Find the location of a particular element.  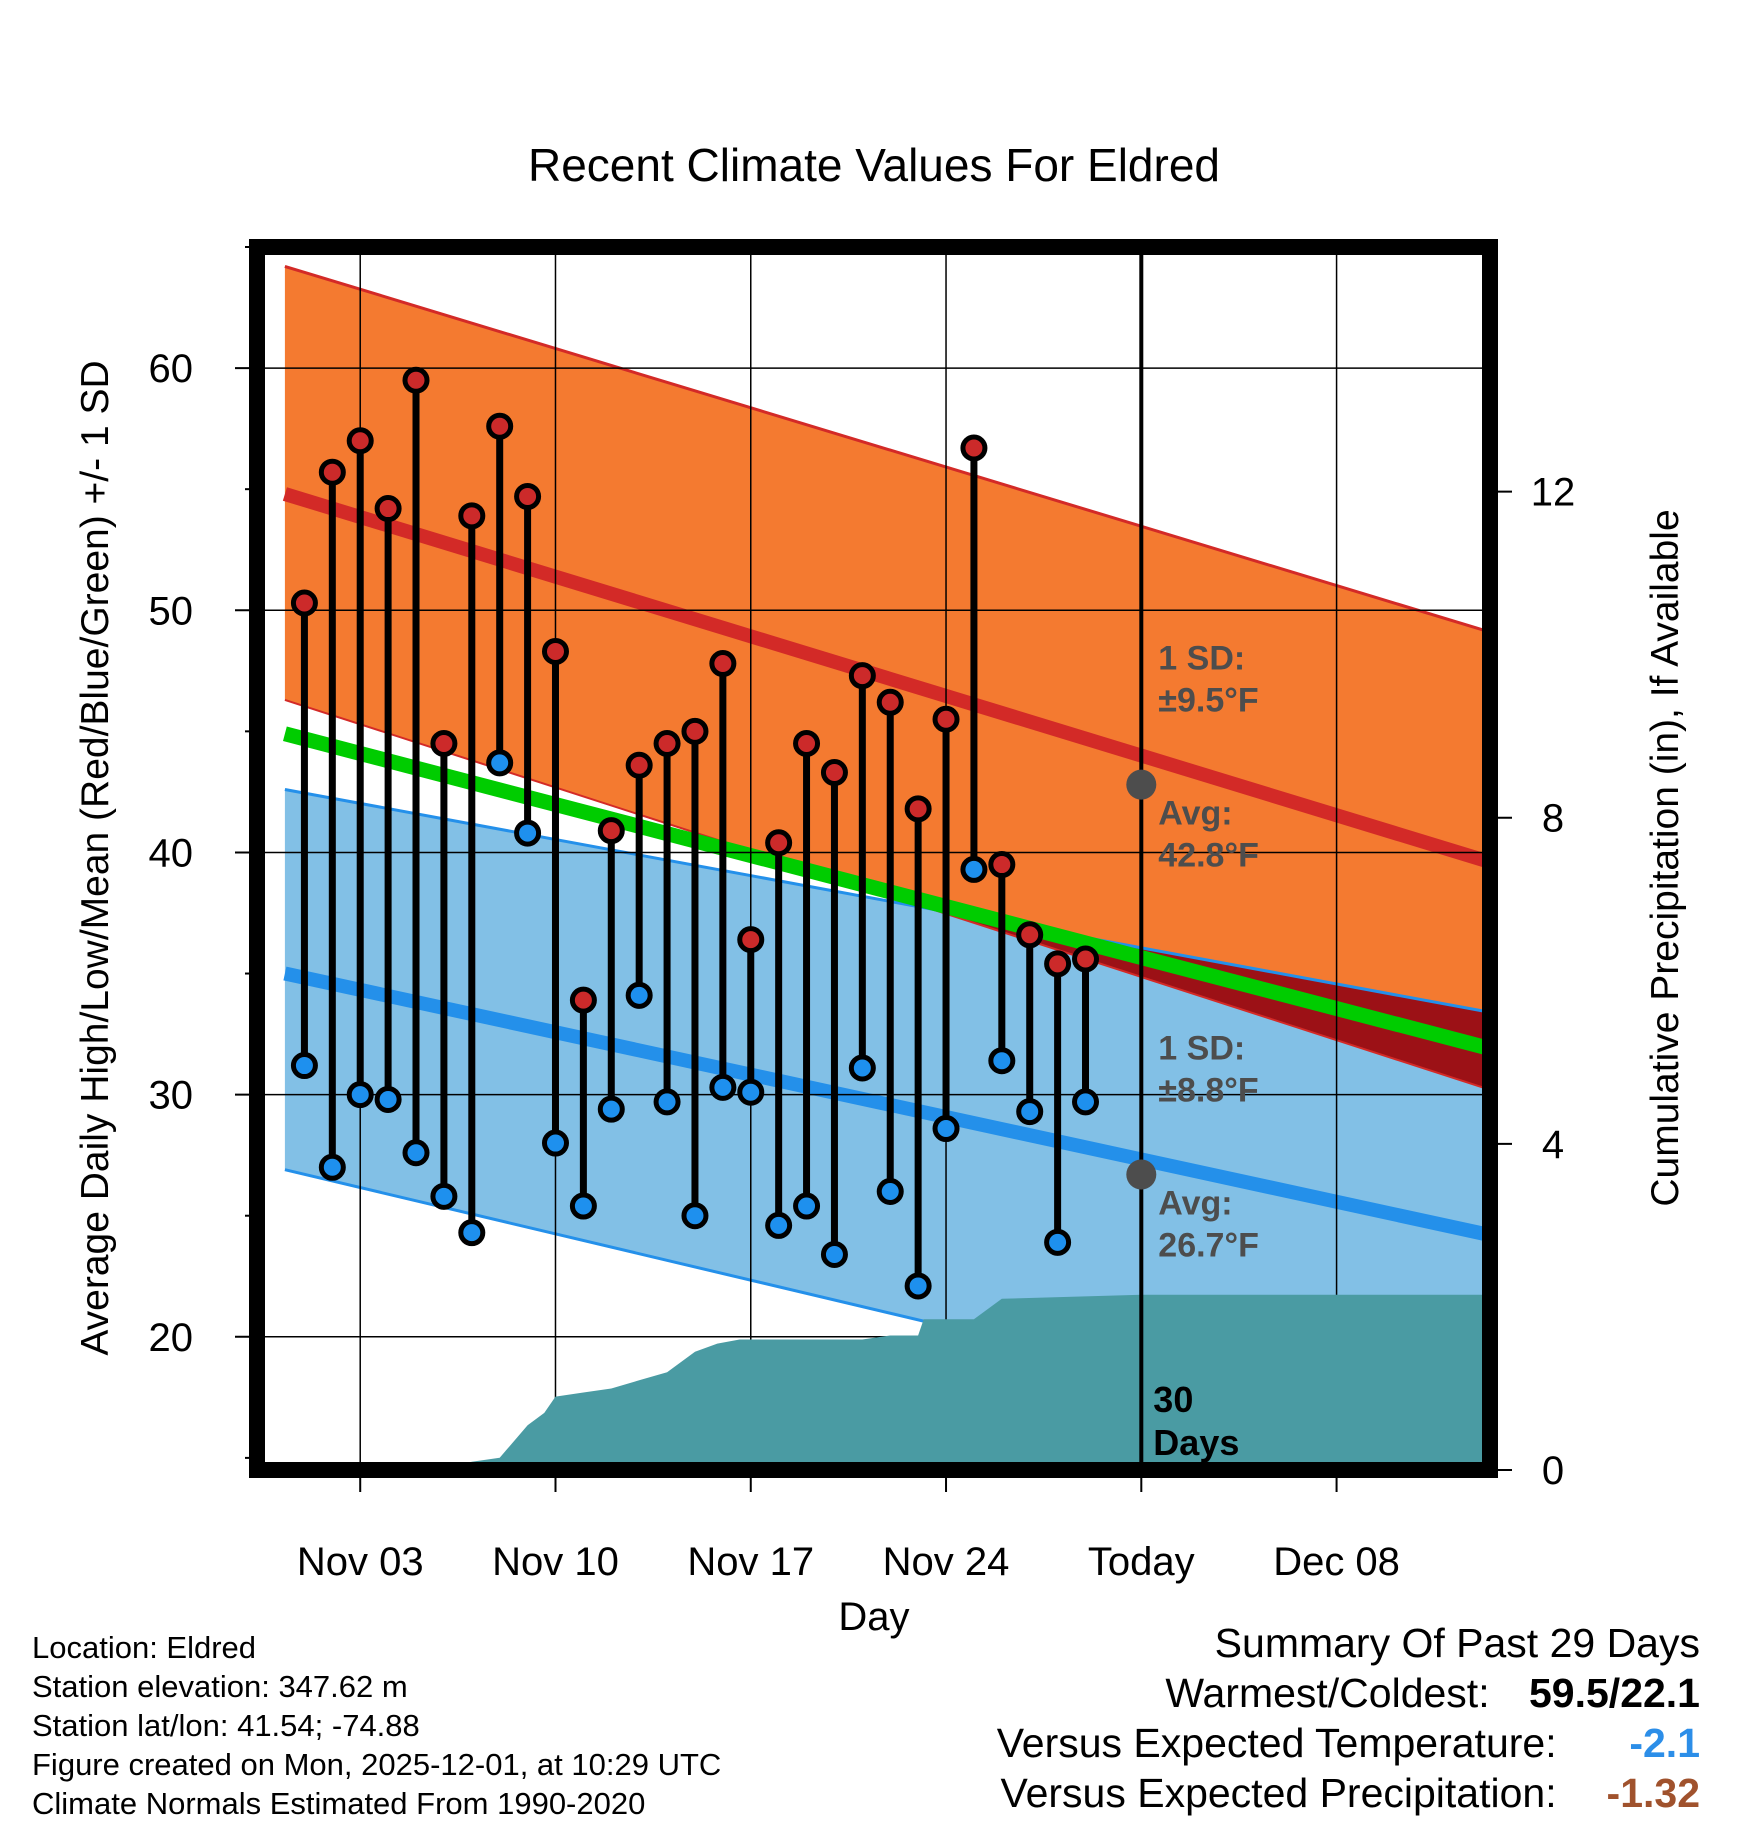

temp-departure-label: Versus Expected Temperature: is located at coordinates (1276, 1743).